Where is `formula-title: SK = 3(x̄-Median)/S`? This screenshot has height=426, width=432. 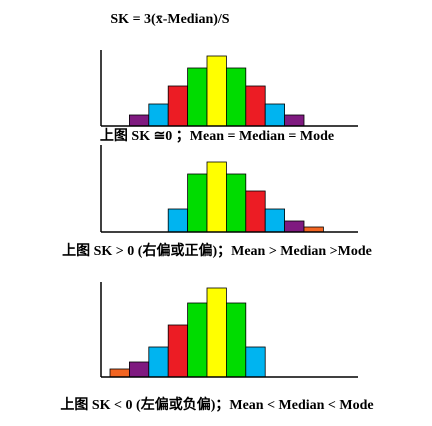 formula-title: SK = 3(x̄-Median)/S is located at coordinates (169, 19).